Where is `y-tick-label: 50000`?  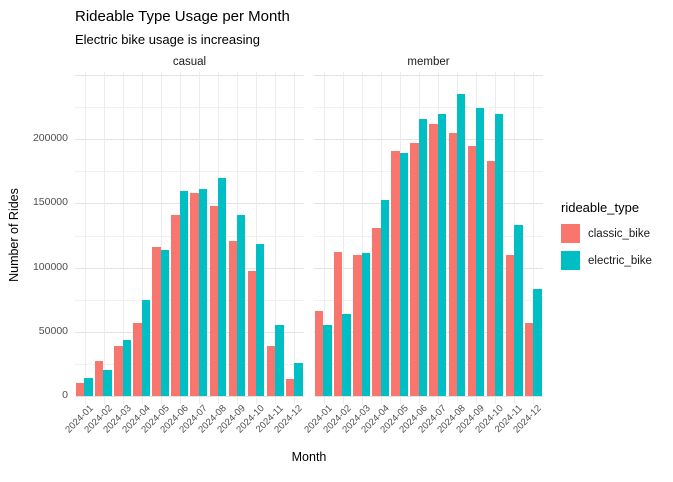 y-tick-label: 50000 is located at coordinates (53, 330).